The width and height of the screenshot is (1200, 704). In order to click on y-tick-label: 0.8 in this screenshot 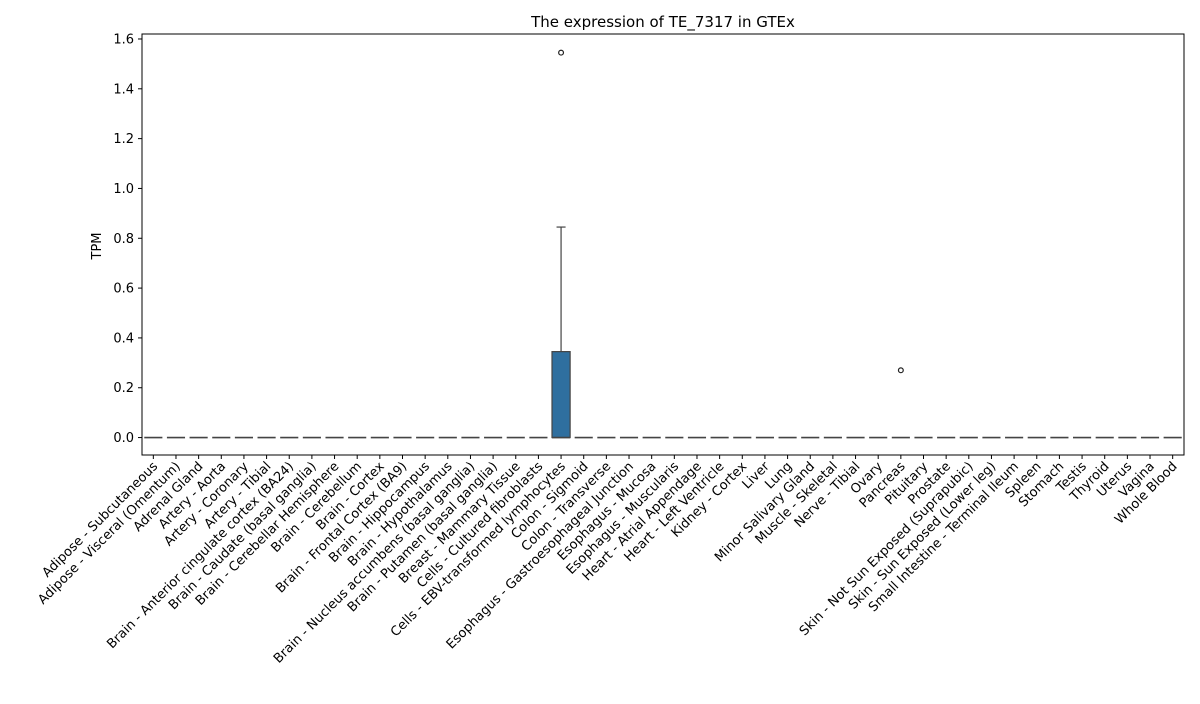, I will do `click(123, 239)`.